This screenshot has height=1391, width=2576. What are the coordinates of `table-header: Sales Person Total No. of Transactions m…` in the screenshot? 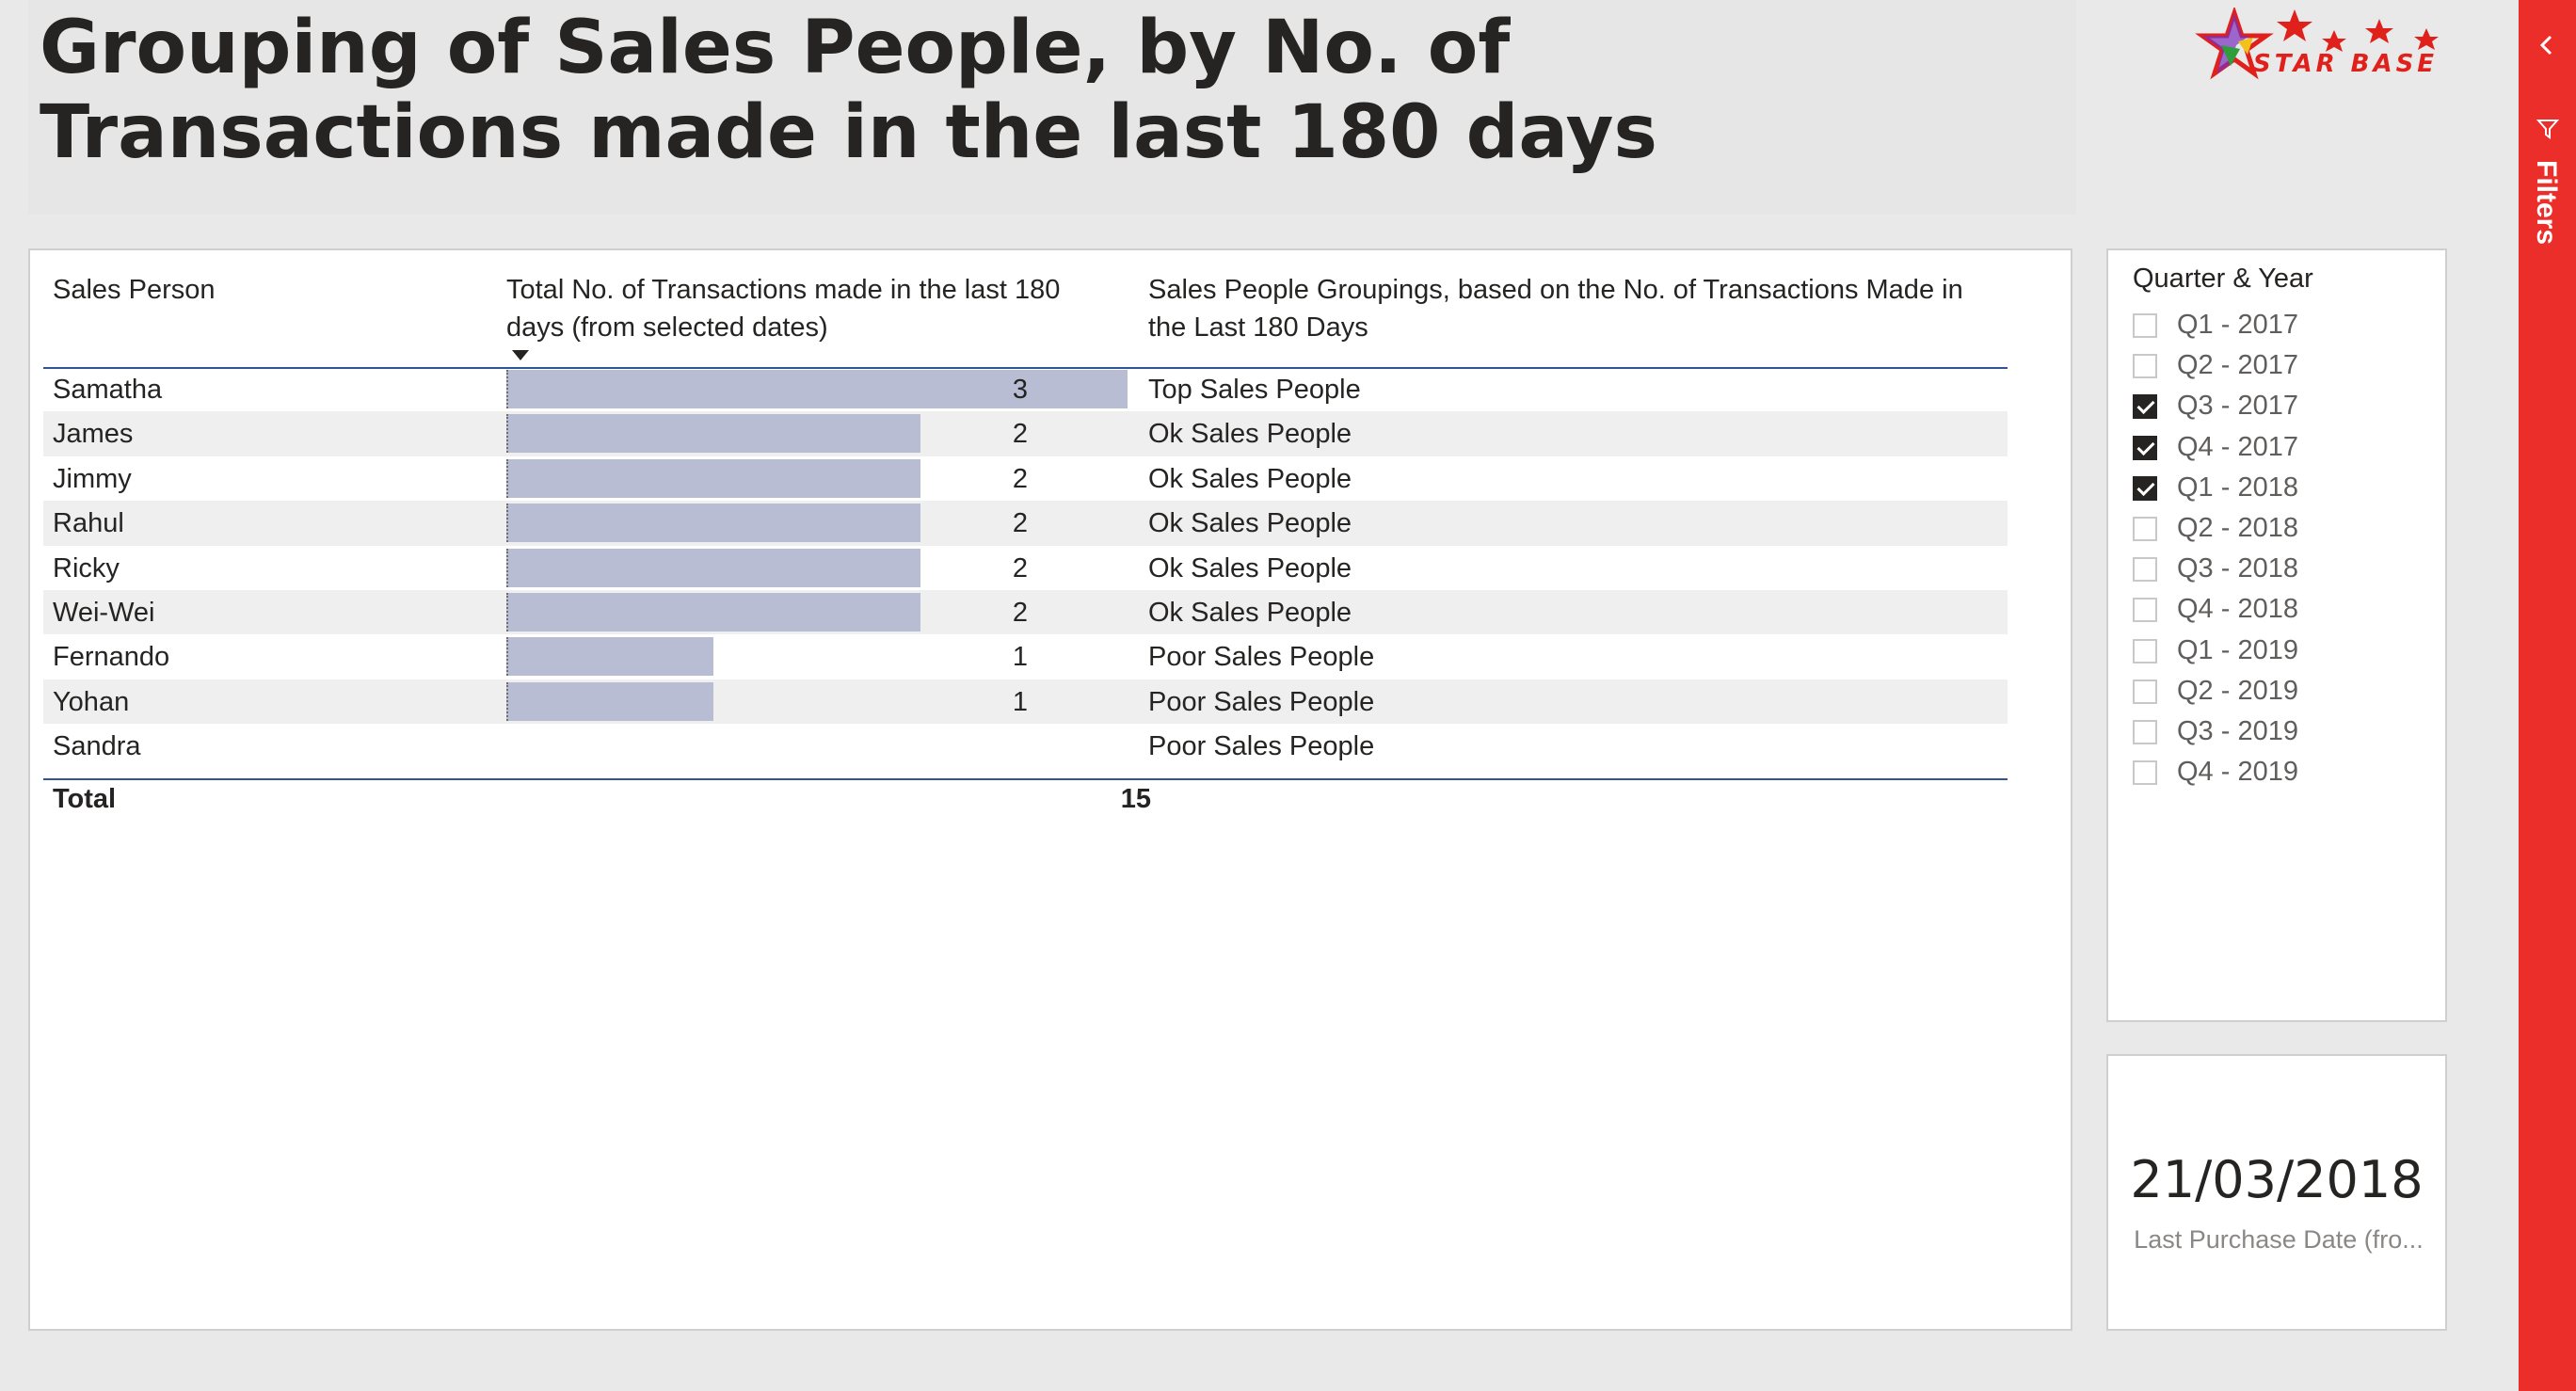 It's located at (1025, 314).